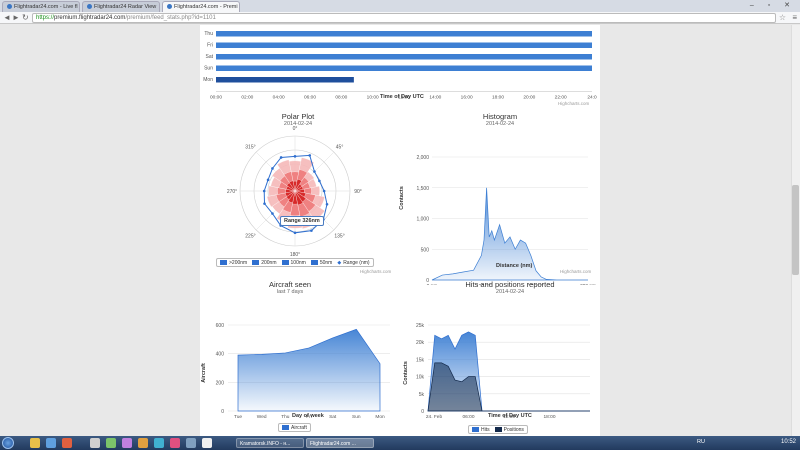 The height and width of the screenshot is (450, 800). What do you see at coordinates (7, 17) in the screenshot?
I see `back-icon: ◄` at bounding box center [7, 17].